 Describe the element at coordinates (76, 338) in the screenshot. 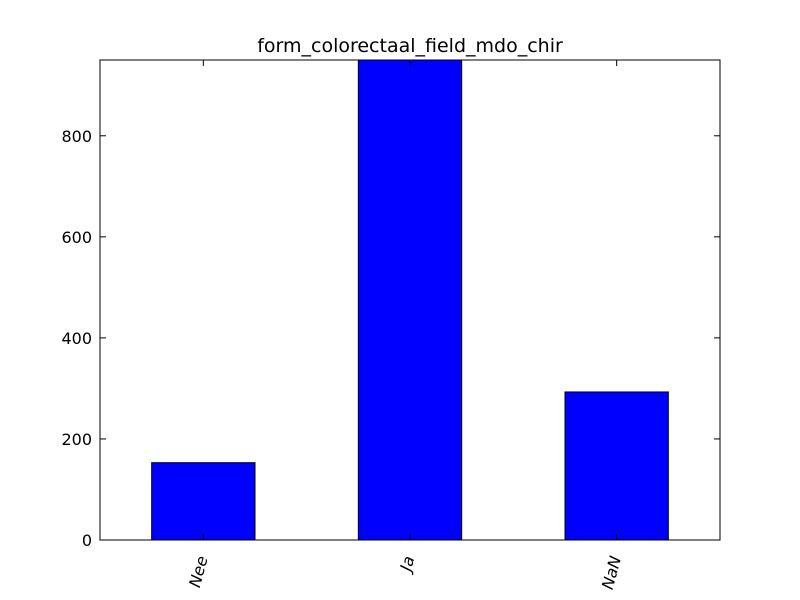

I see `y-tick-label: 400` at that location.